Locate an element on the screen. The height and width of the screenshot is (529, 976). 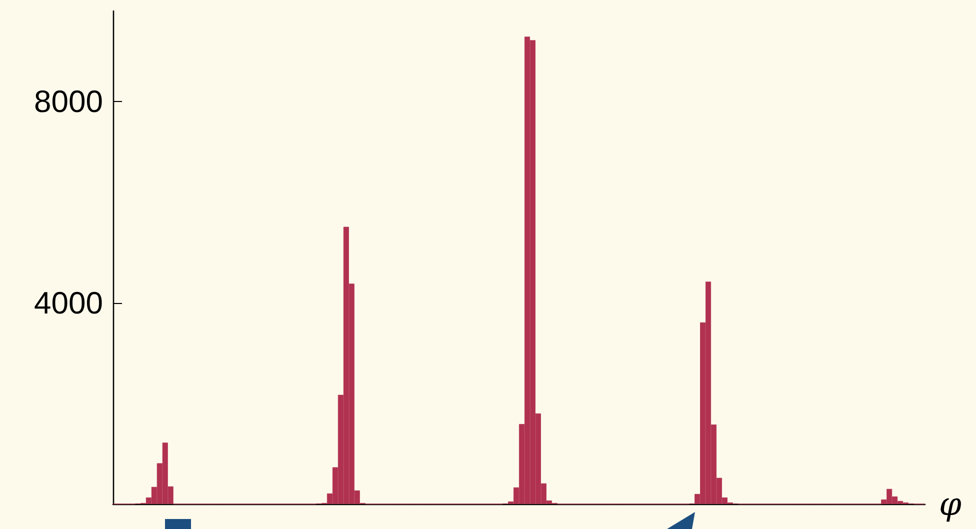
y-tick-label: 4000 is located at coordinates (68, 302).